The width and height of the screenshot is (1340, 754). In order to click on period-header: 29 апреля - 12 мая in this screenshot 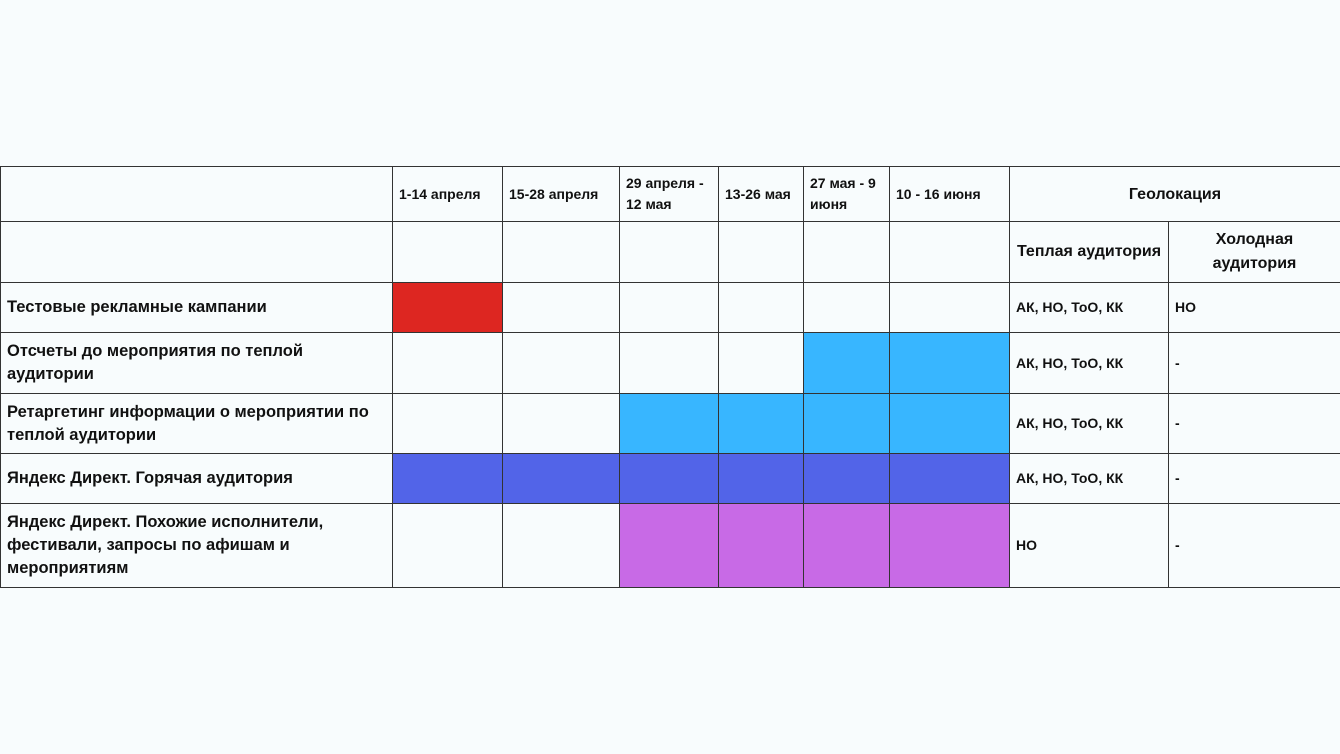, I will do `click(669, 194)`.